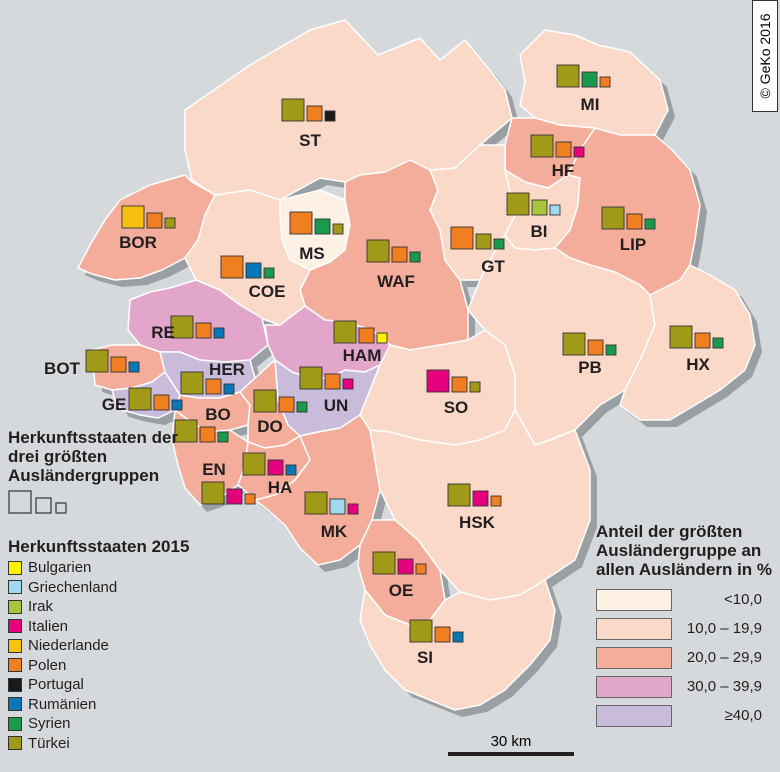 The width and height of the screenshot is (780, 772). I want to click on district-area-mk, so click(317, 490).